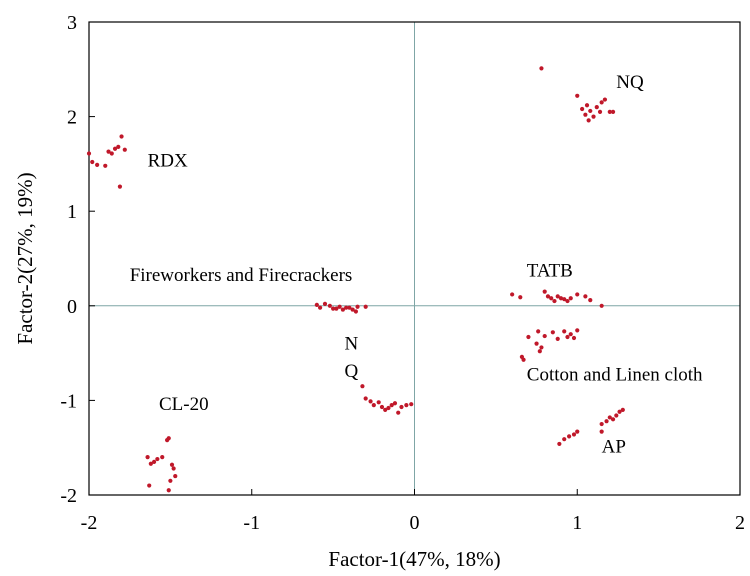 The image size is (750, 576). I want to click on y-axis-title: Factor-2(27%, 19%), so click(25, 258).